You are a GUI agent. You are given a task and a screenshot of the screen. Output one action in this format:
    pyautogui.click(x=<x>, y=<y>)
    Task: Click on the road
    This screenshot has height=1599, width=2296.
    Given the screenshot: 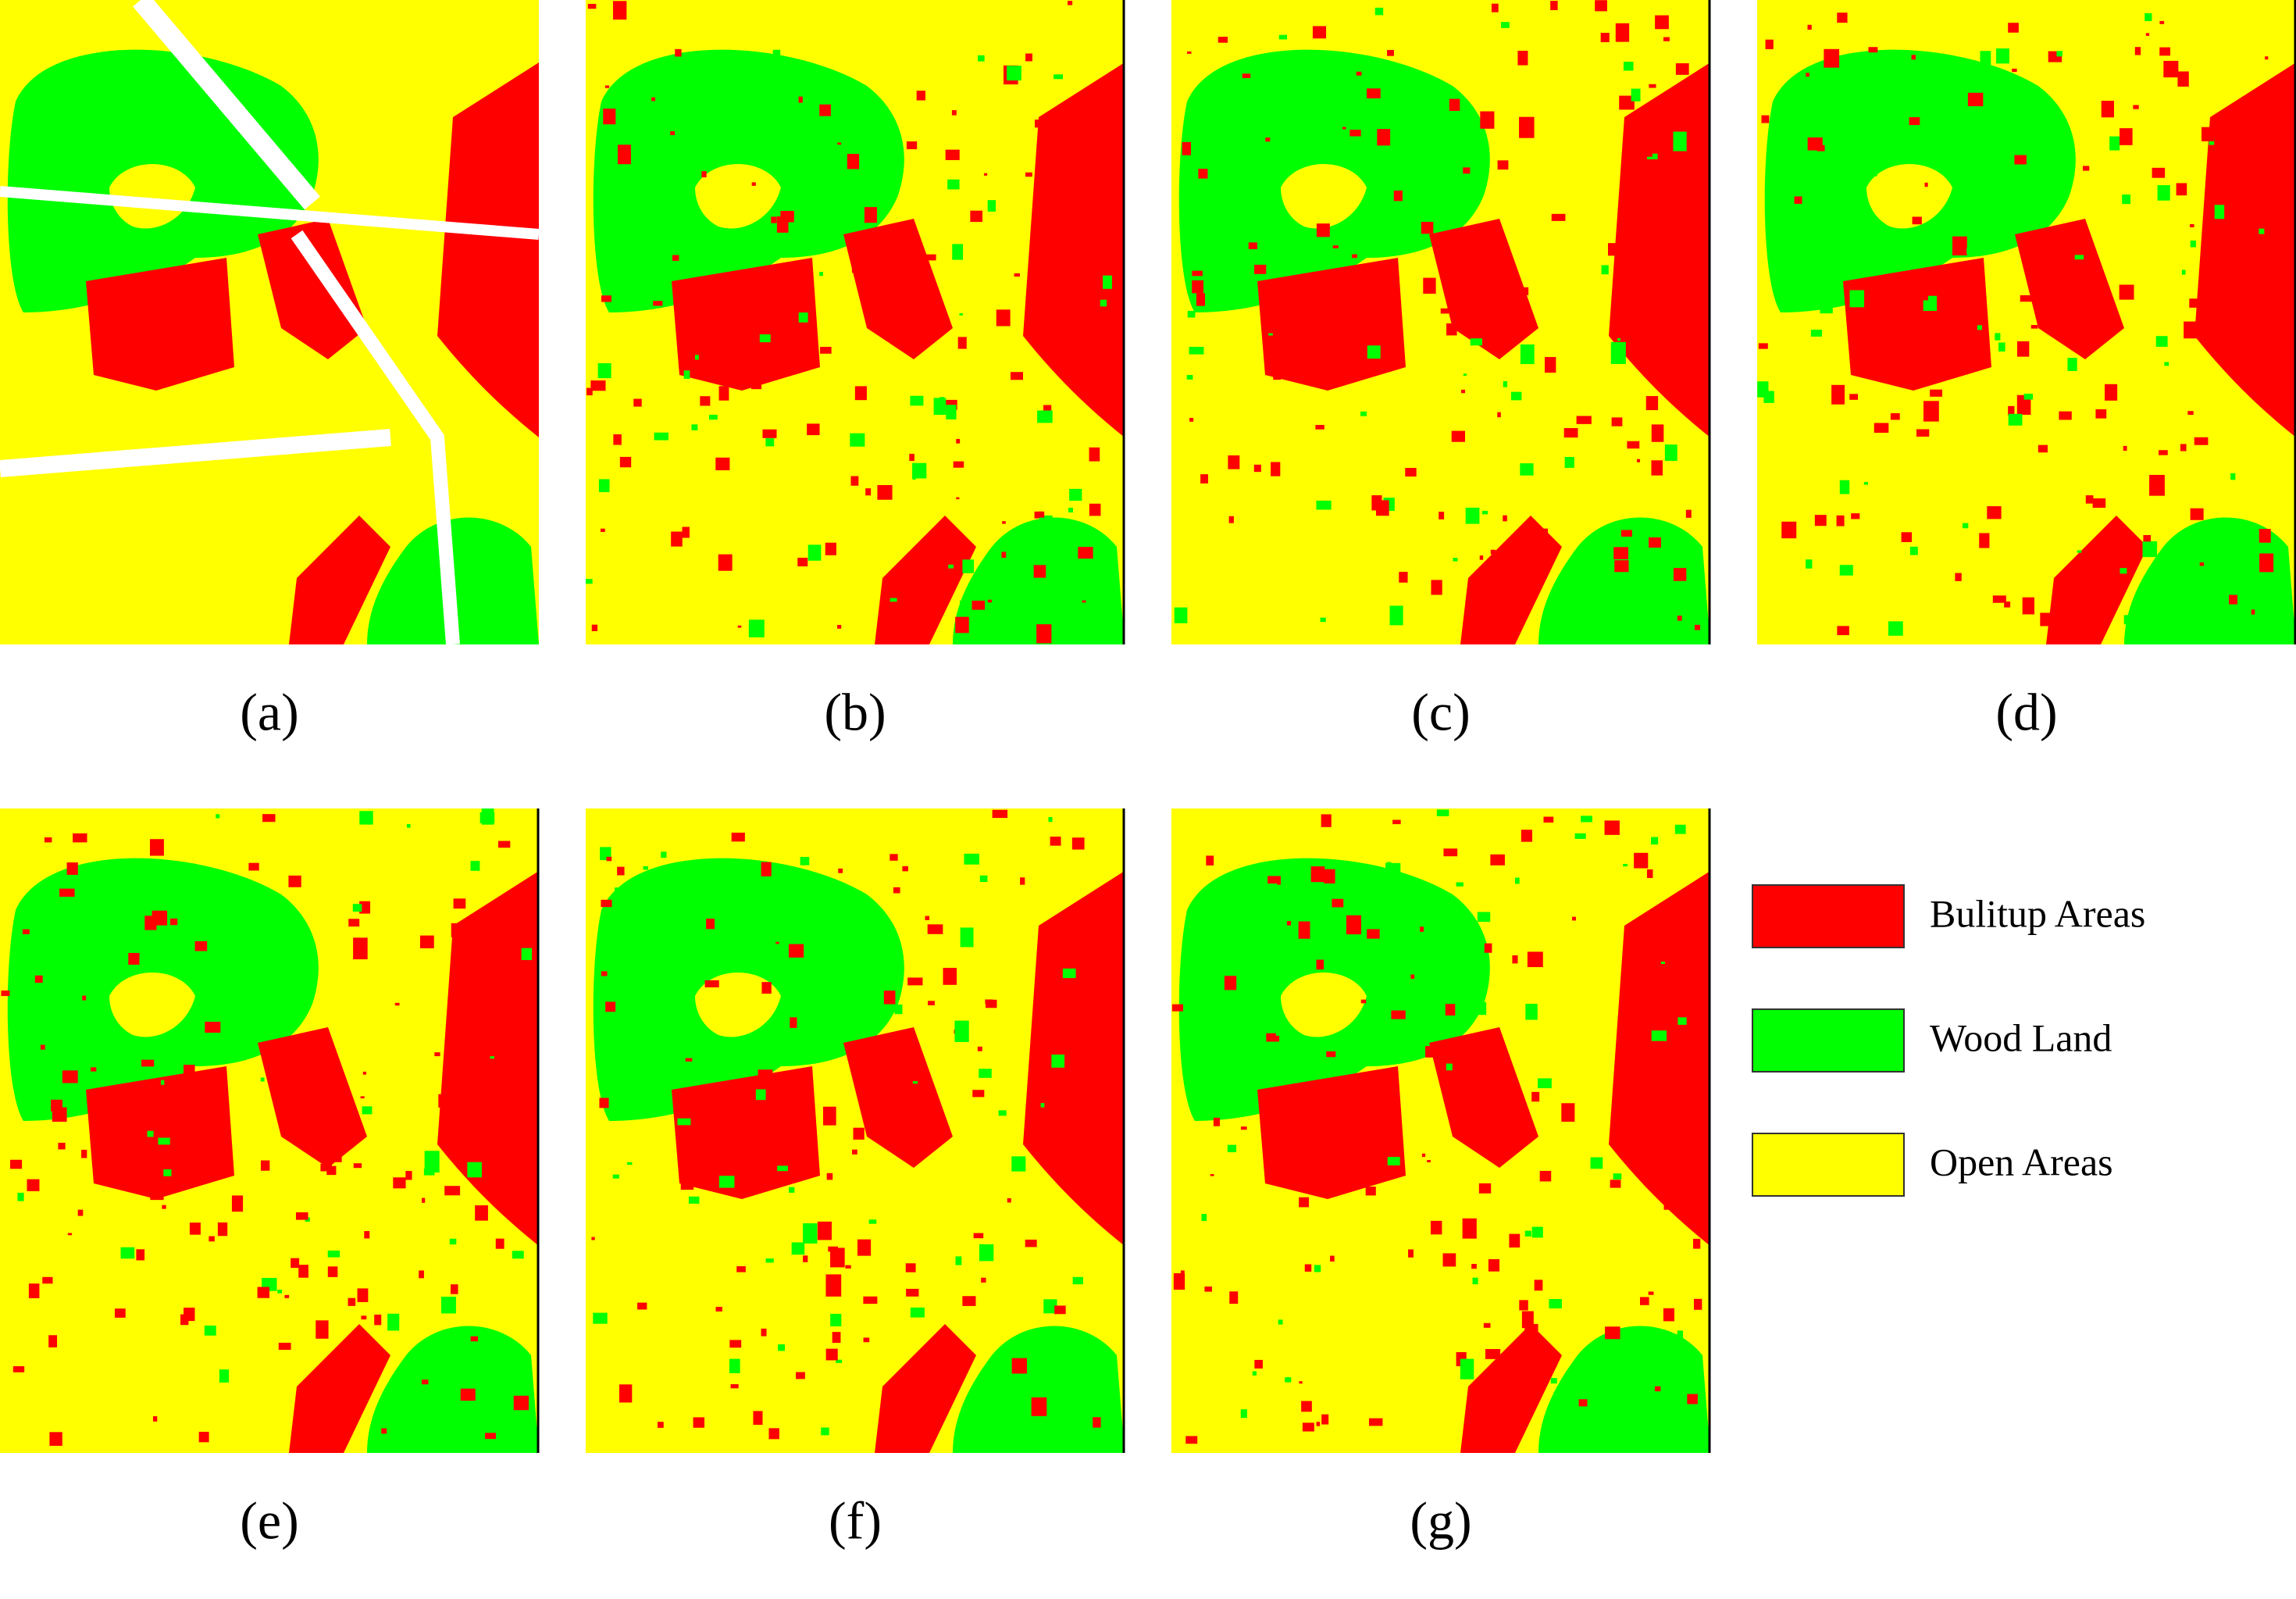 What is the action you would take?
    pyautogui.click(x=195, y=453)
    